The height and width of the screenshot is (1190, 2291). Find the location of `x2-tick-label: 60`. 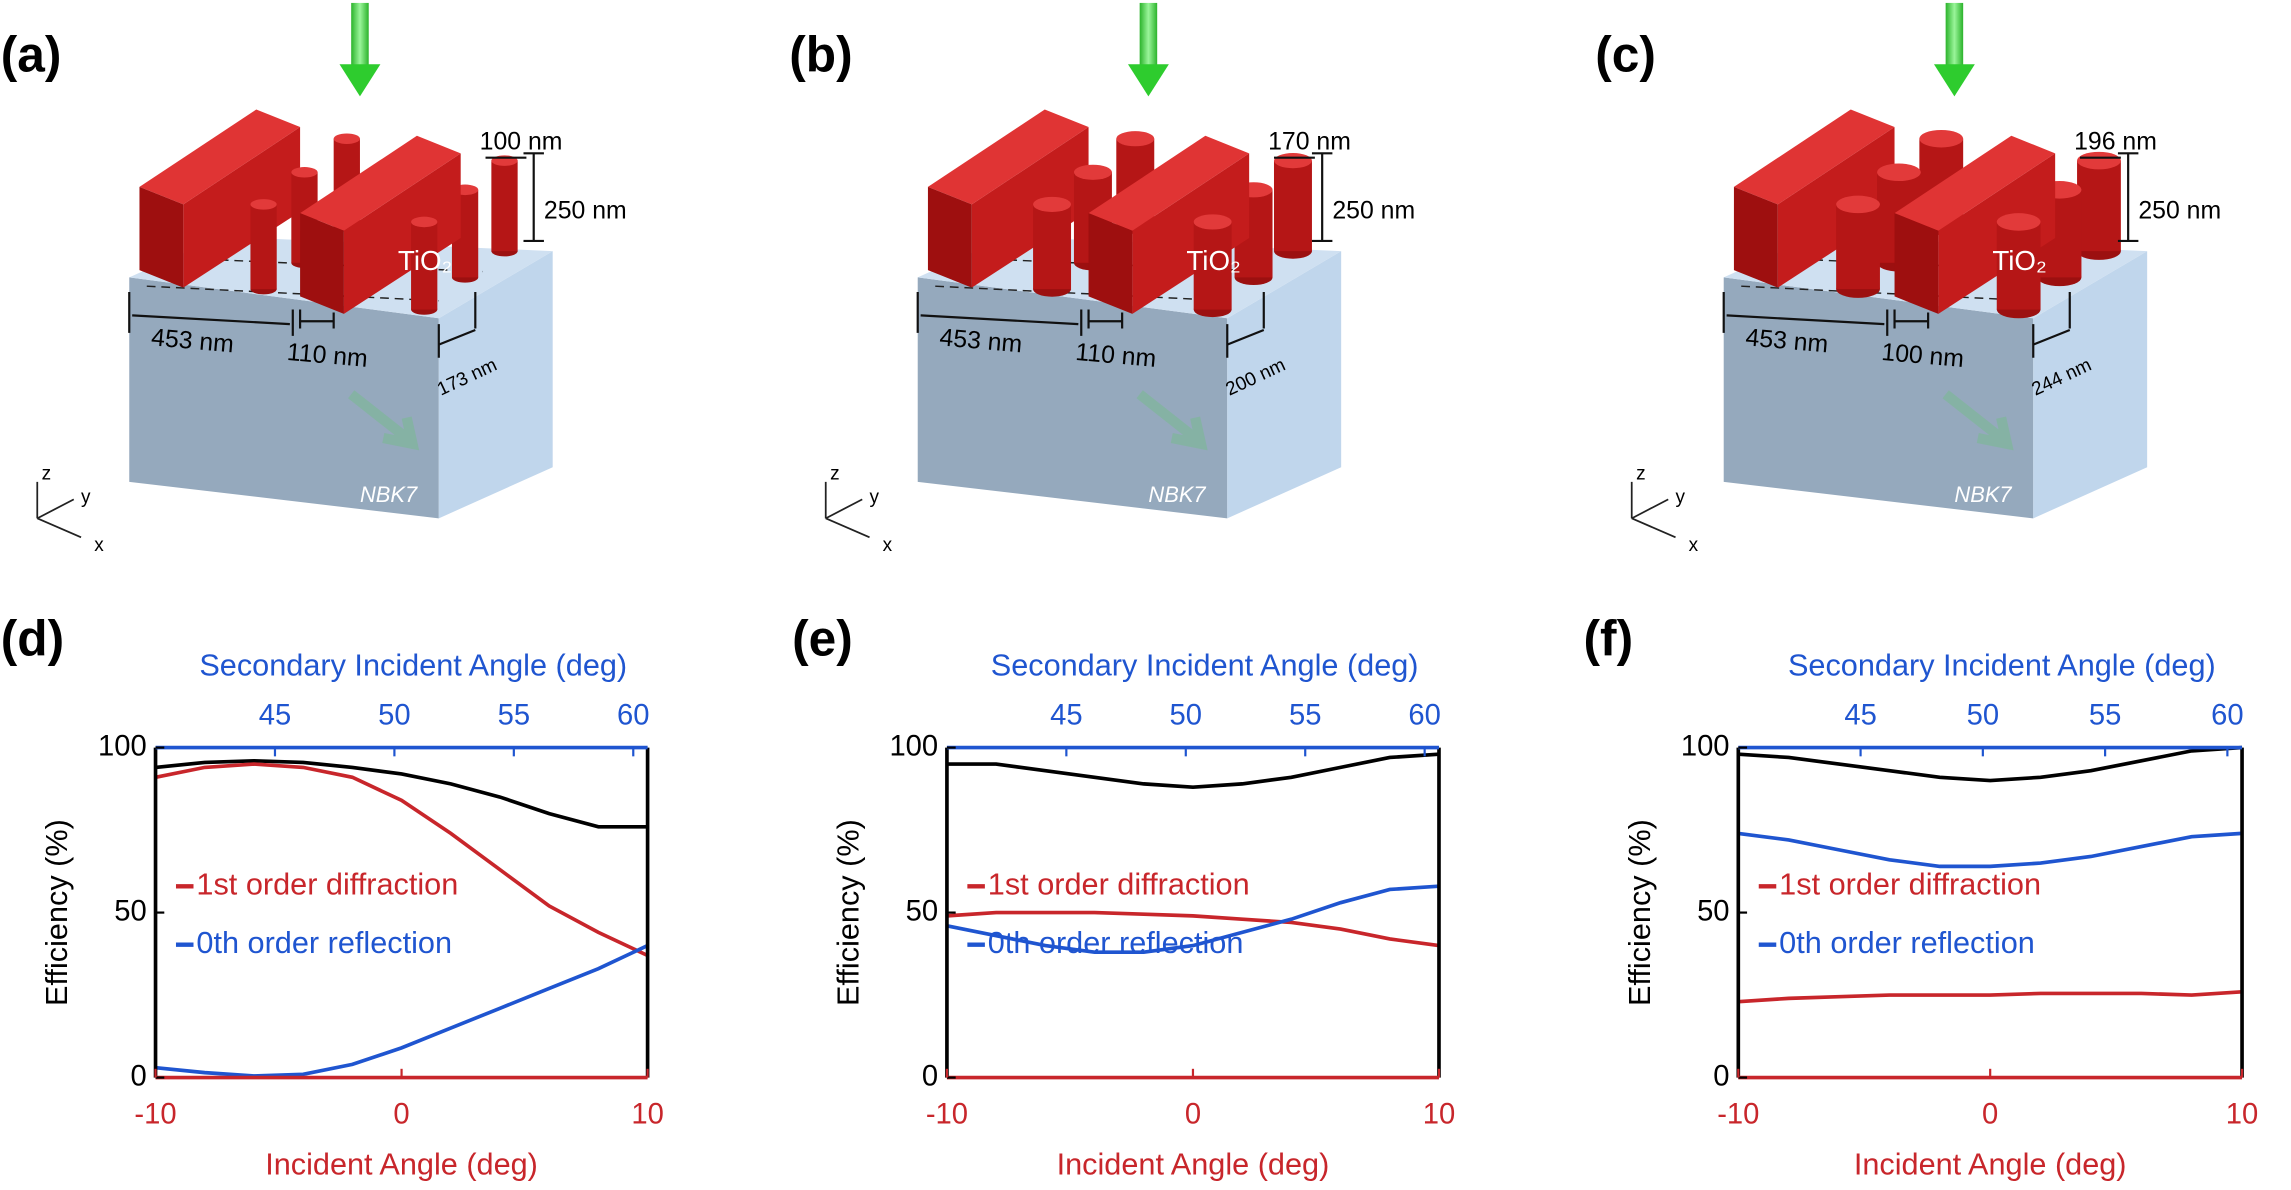

x2-tick-label: 60 is located at coordinates (1424, 716).